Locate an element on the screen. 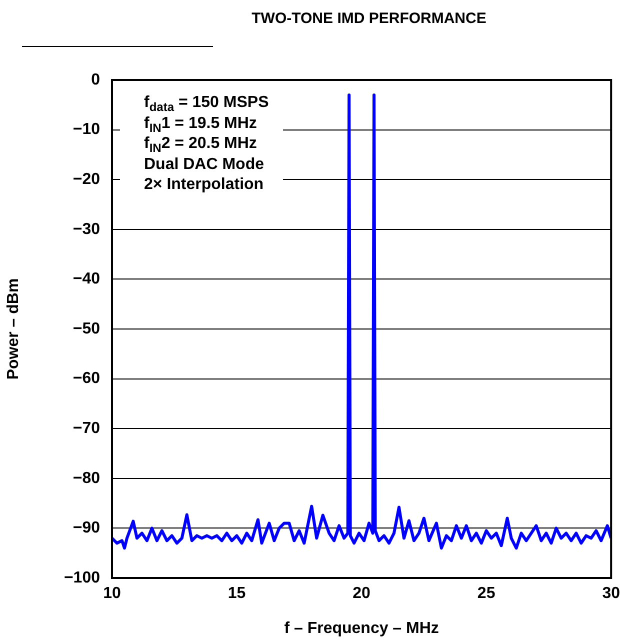  y-tick-label: −40 is located at coordinates (86, 279).